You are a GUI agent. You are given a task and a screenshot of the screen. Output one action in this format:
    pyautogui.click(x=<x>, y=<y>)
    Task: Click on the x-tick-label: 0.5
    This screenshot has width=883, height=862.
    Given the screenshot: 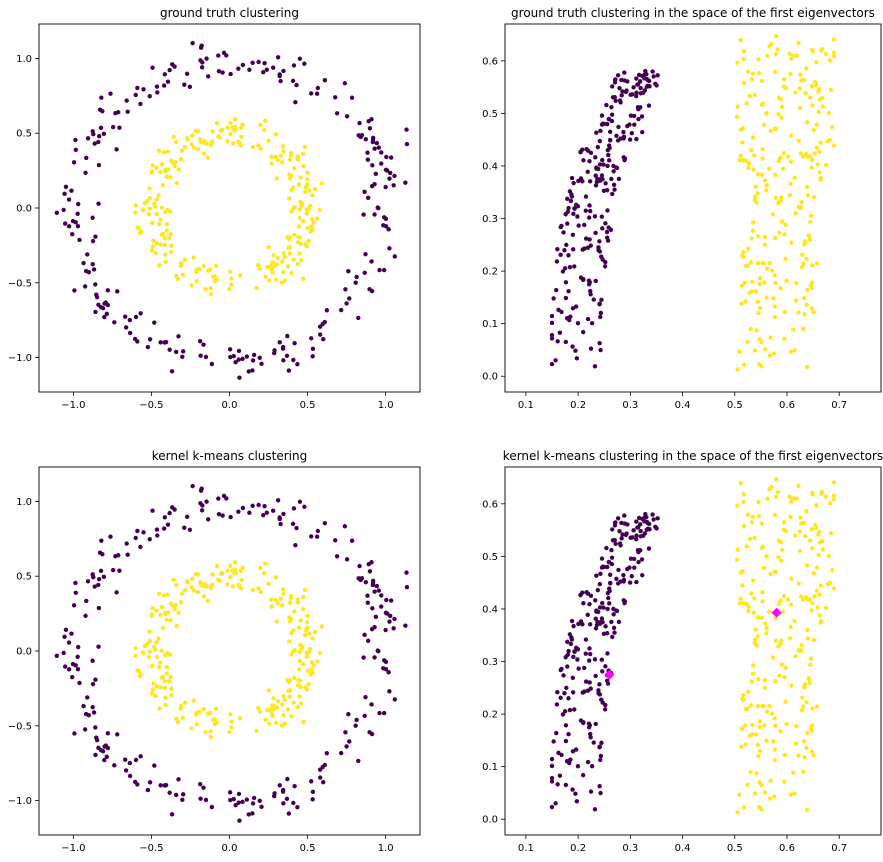 What is the action you would take?
    pyautogui.click(x=735, y=848)
    